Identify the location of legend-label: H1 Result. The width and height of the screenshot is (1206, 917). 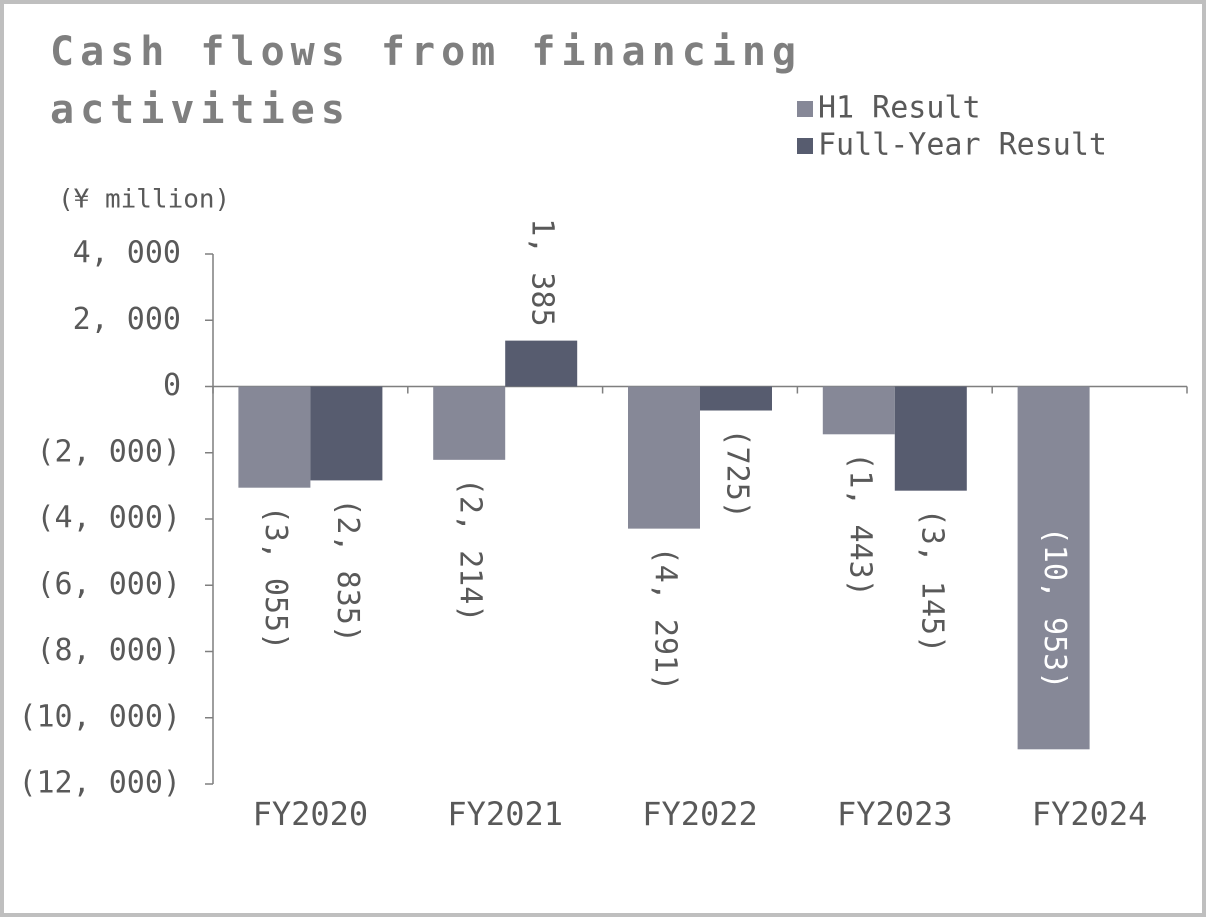
(899, 108).